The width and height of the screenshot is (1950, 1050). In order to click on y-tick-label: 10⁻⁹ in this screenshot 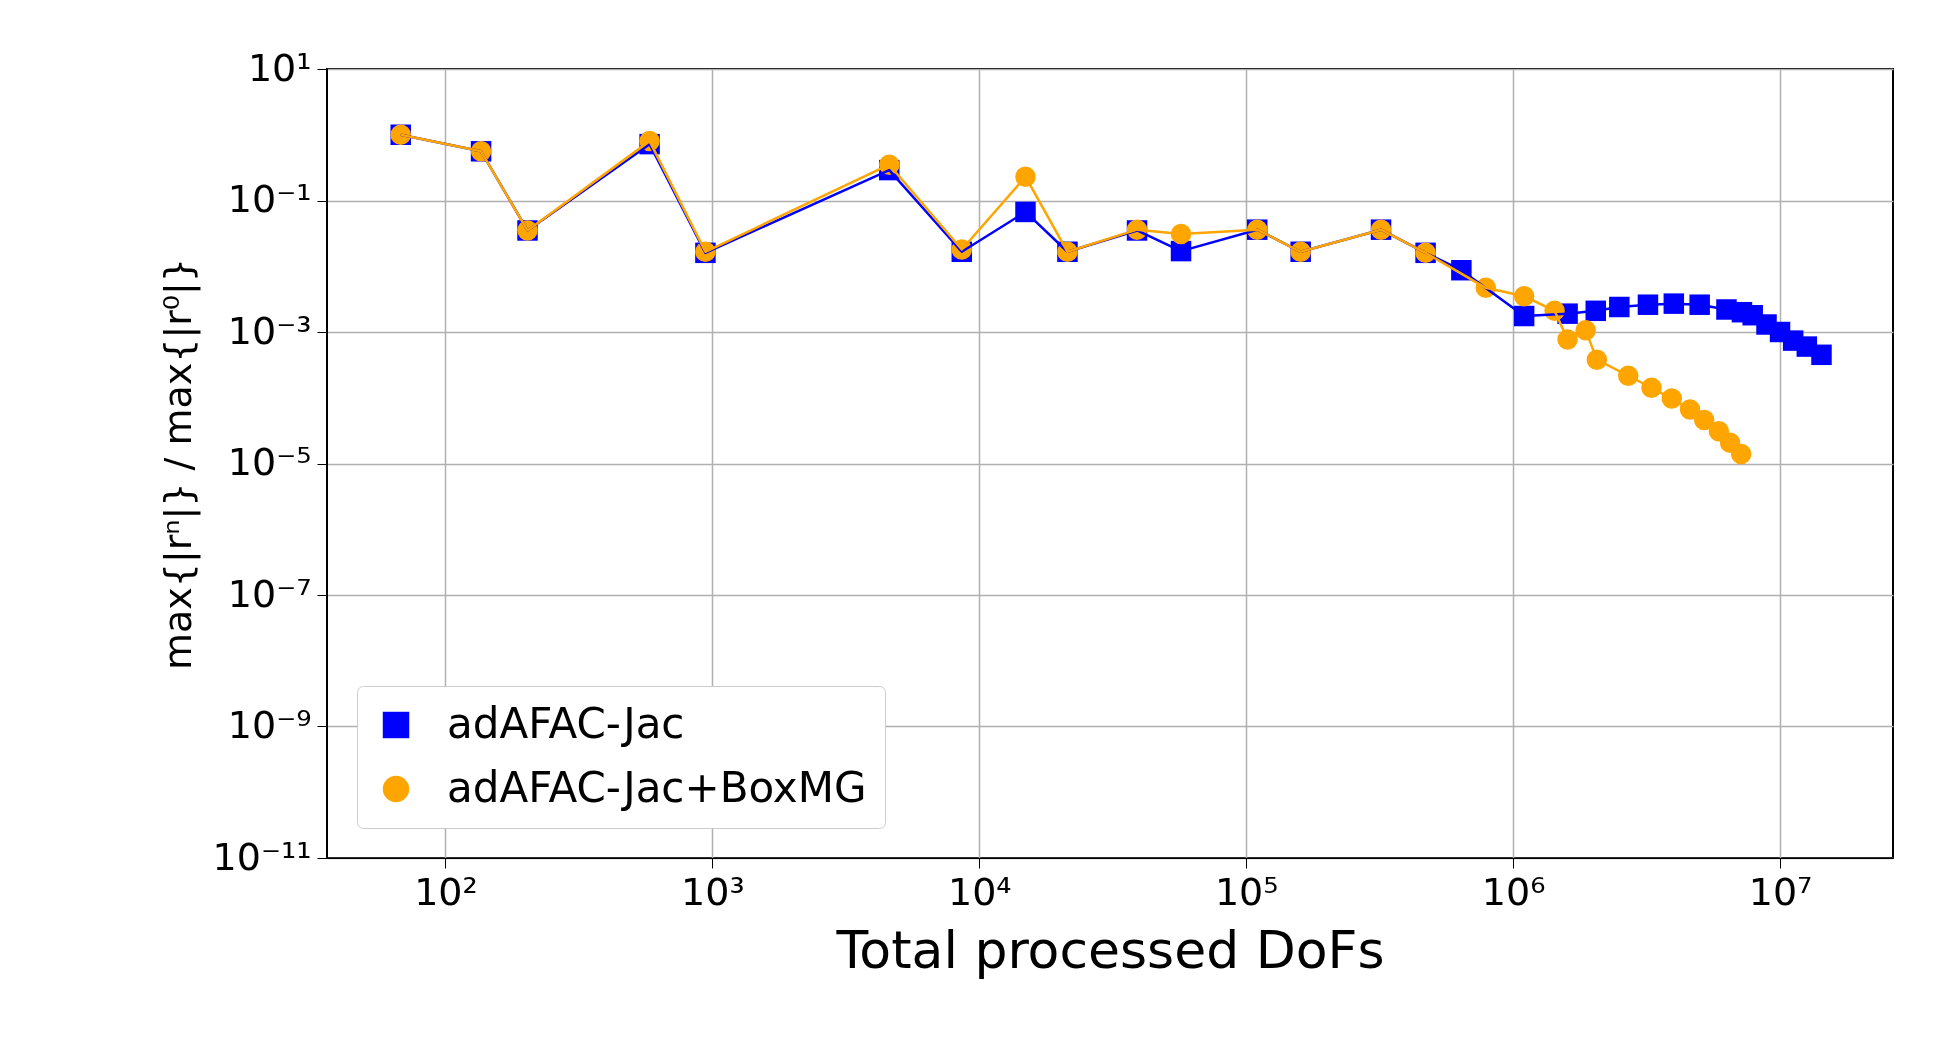, I will do `click(269, 725)`.